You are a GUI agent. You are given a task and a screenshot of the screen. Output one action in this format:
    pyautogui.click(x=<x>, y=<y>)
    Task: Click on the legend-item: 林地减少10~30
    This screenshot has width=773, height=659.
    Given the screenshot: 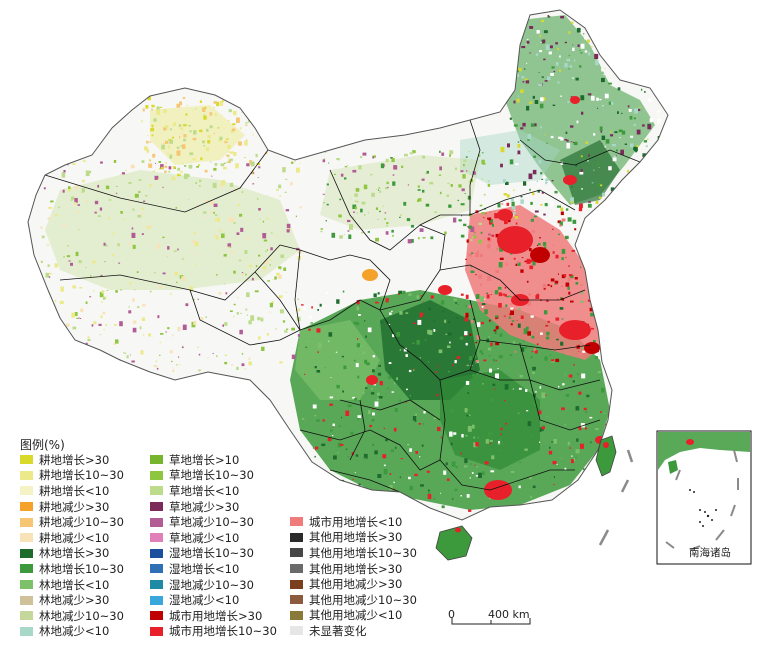 What is the action you would take?
    pyautogui.click(x=72, y=616)
    